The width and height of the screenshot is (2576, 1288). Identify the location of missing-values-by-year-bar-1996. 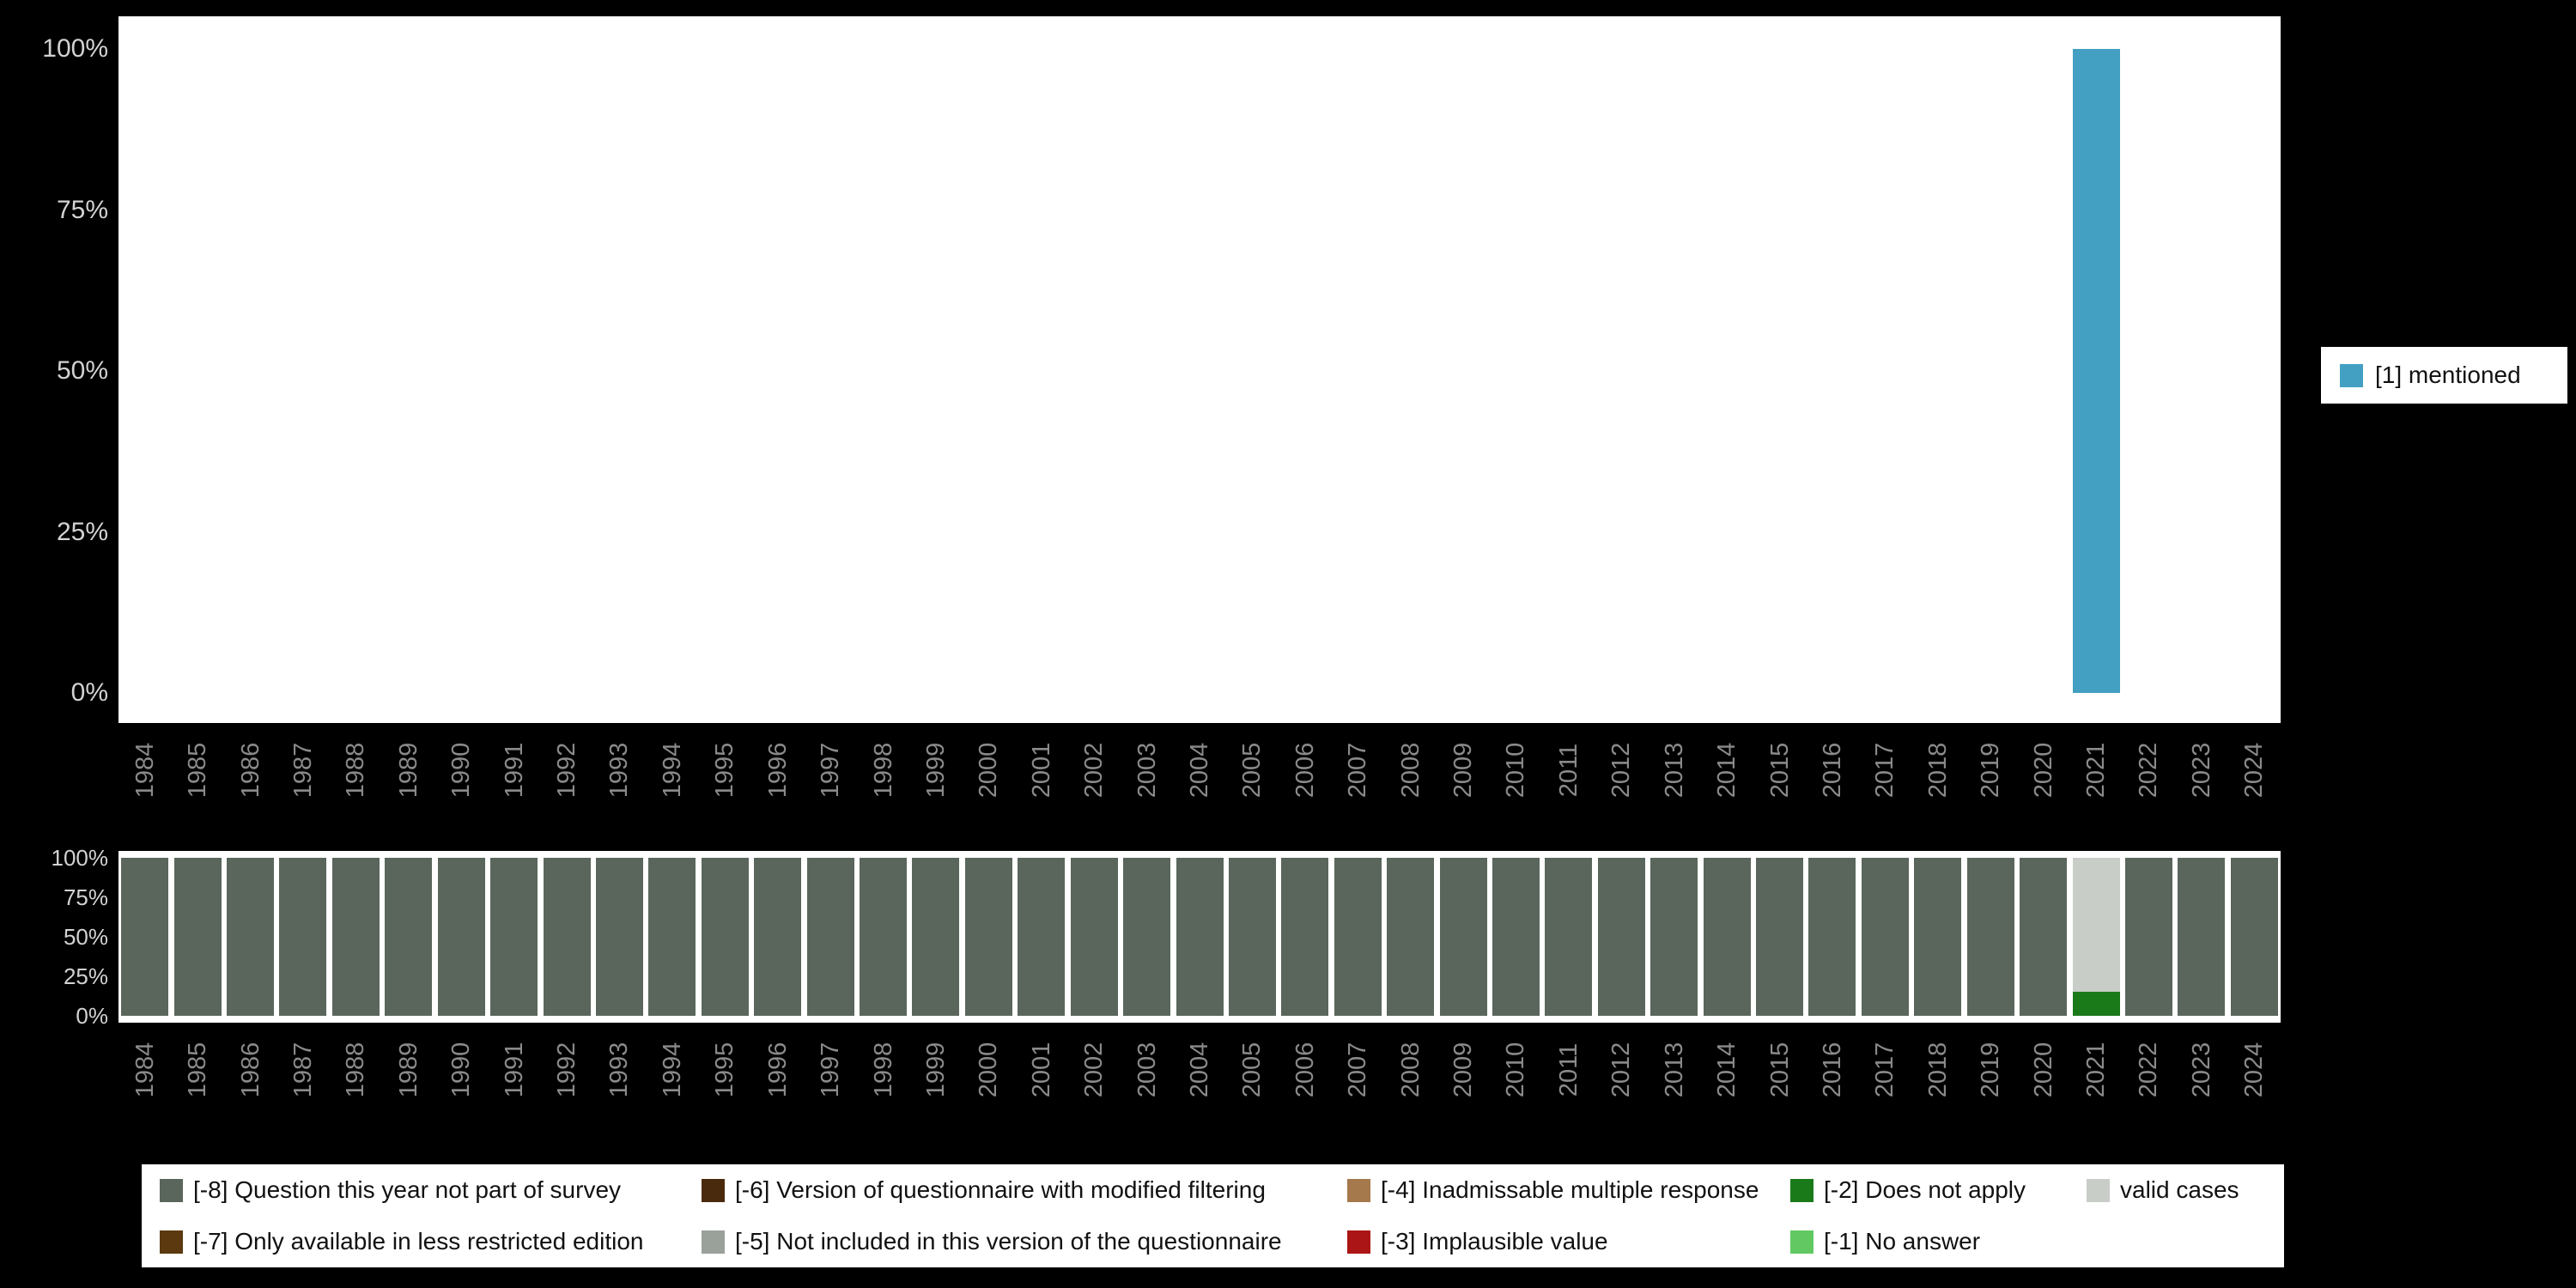
(777, 937).